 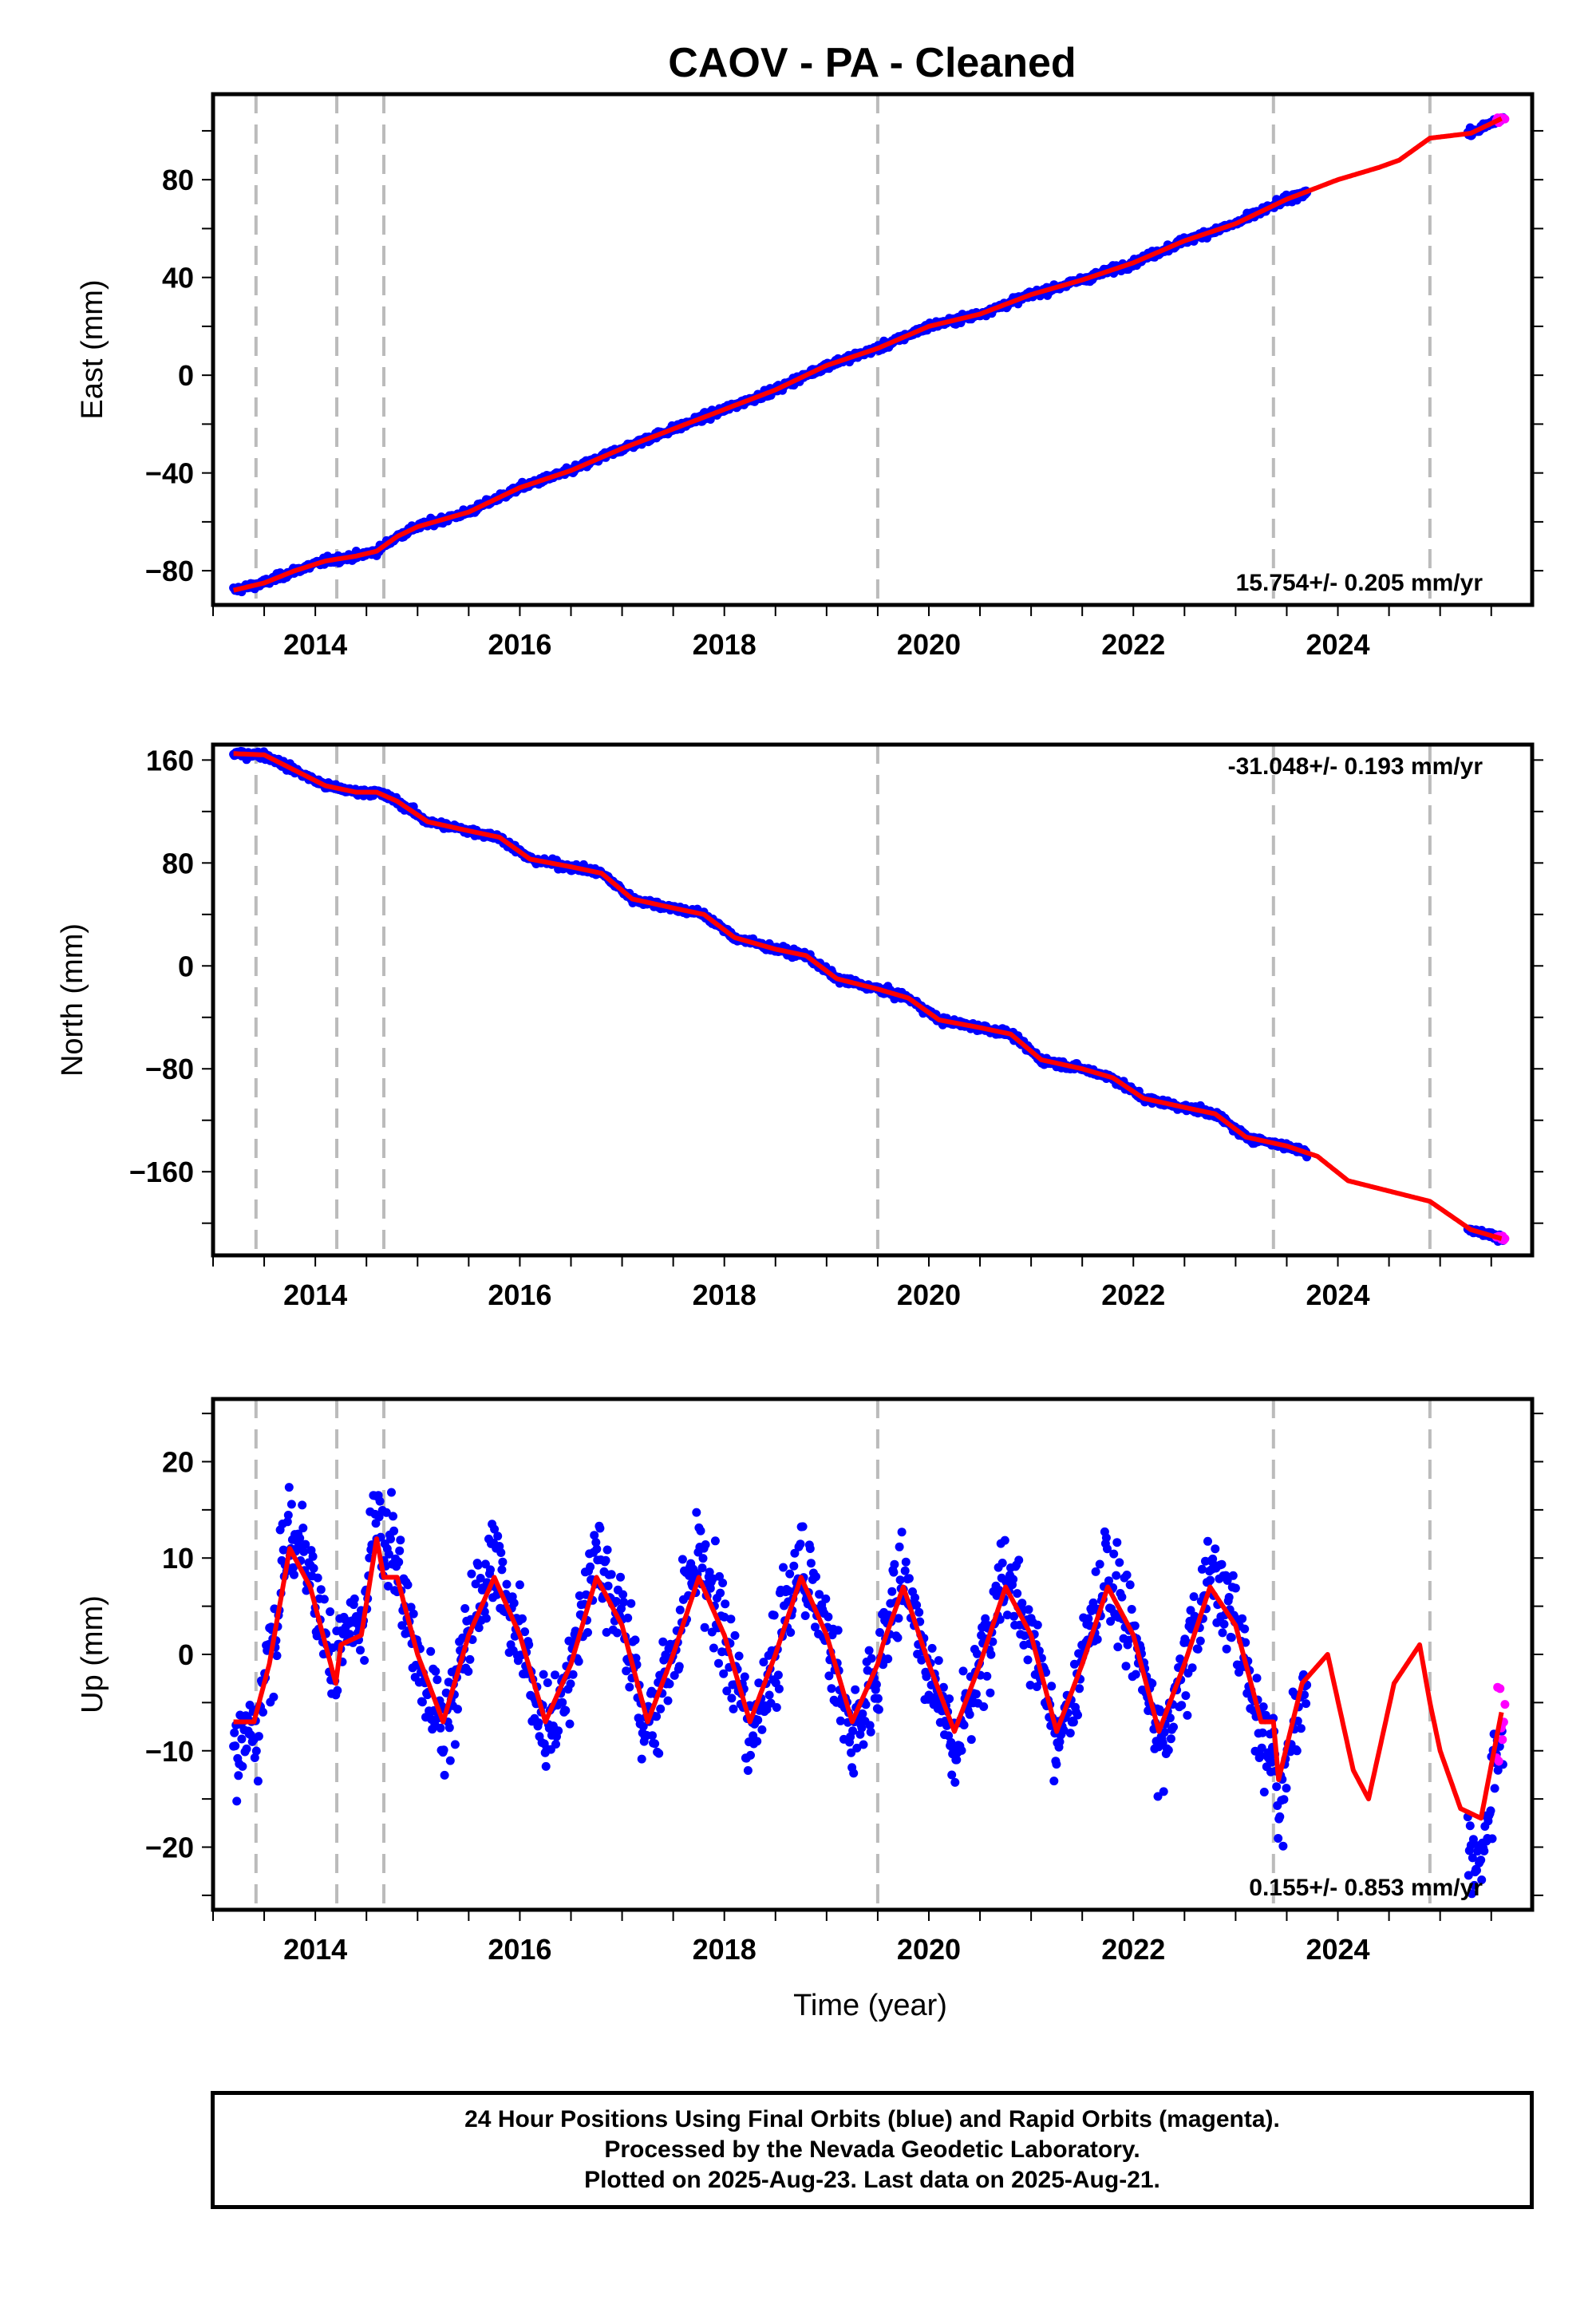 I want to click on y-tick-label: 80, so click(x=178, y=863).